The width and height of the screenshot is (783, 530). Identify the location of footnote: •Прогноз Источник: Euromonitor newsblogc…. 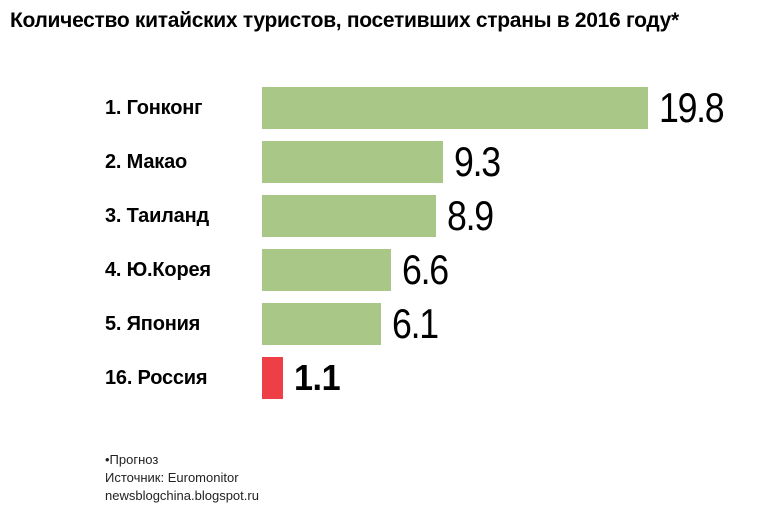
(444, 478).